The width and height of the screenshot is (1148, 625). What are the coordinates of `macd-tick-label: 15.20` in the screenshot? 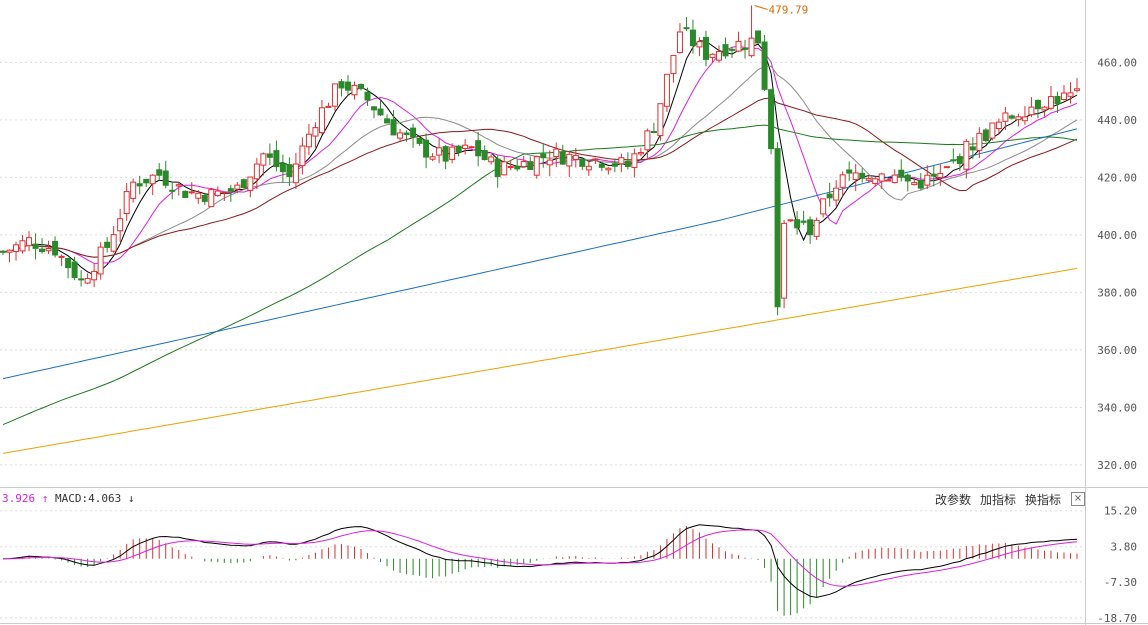 It's located at (1120, 511).